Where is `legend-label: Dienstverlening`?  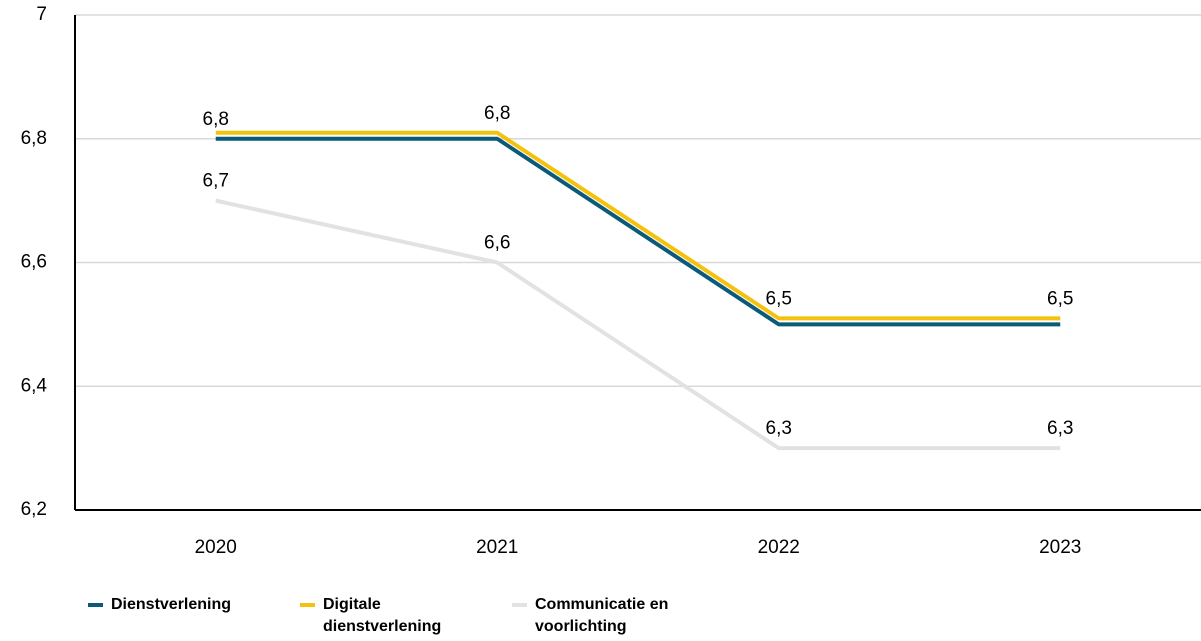 legend-label: Dienstverlening is located at coordinates (171, 605).